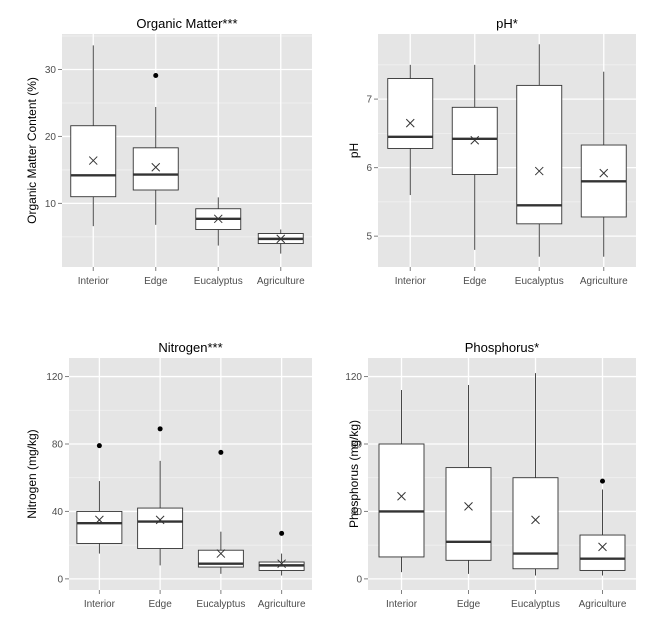 The image size is (647, 629). Describe the element at coordinates (369, 100) in the screenshot. I see `y-tick-label: 7` at that location.